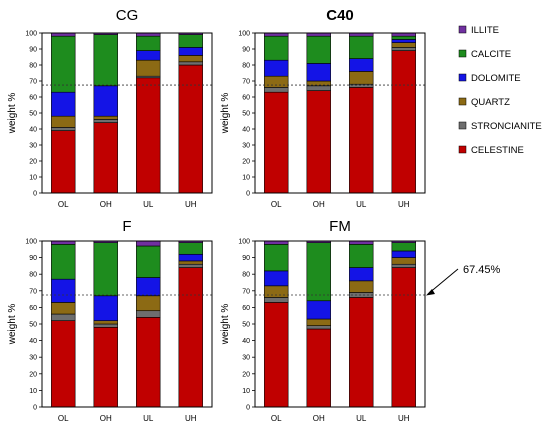  What do you see at coordinates (340, 226) in the screenshot?
I see `chart-title: FM` at bounding box center [340, 226].